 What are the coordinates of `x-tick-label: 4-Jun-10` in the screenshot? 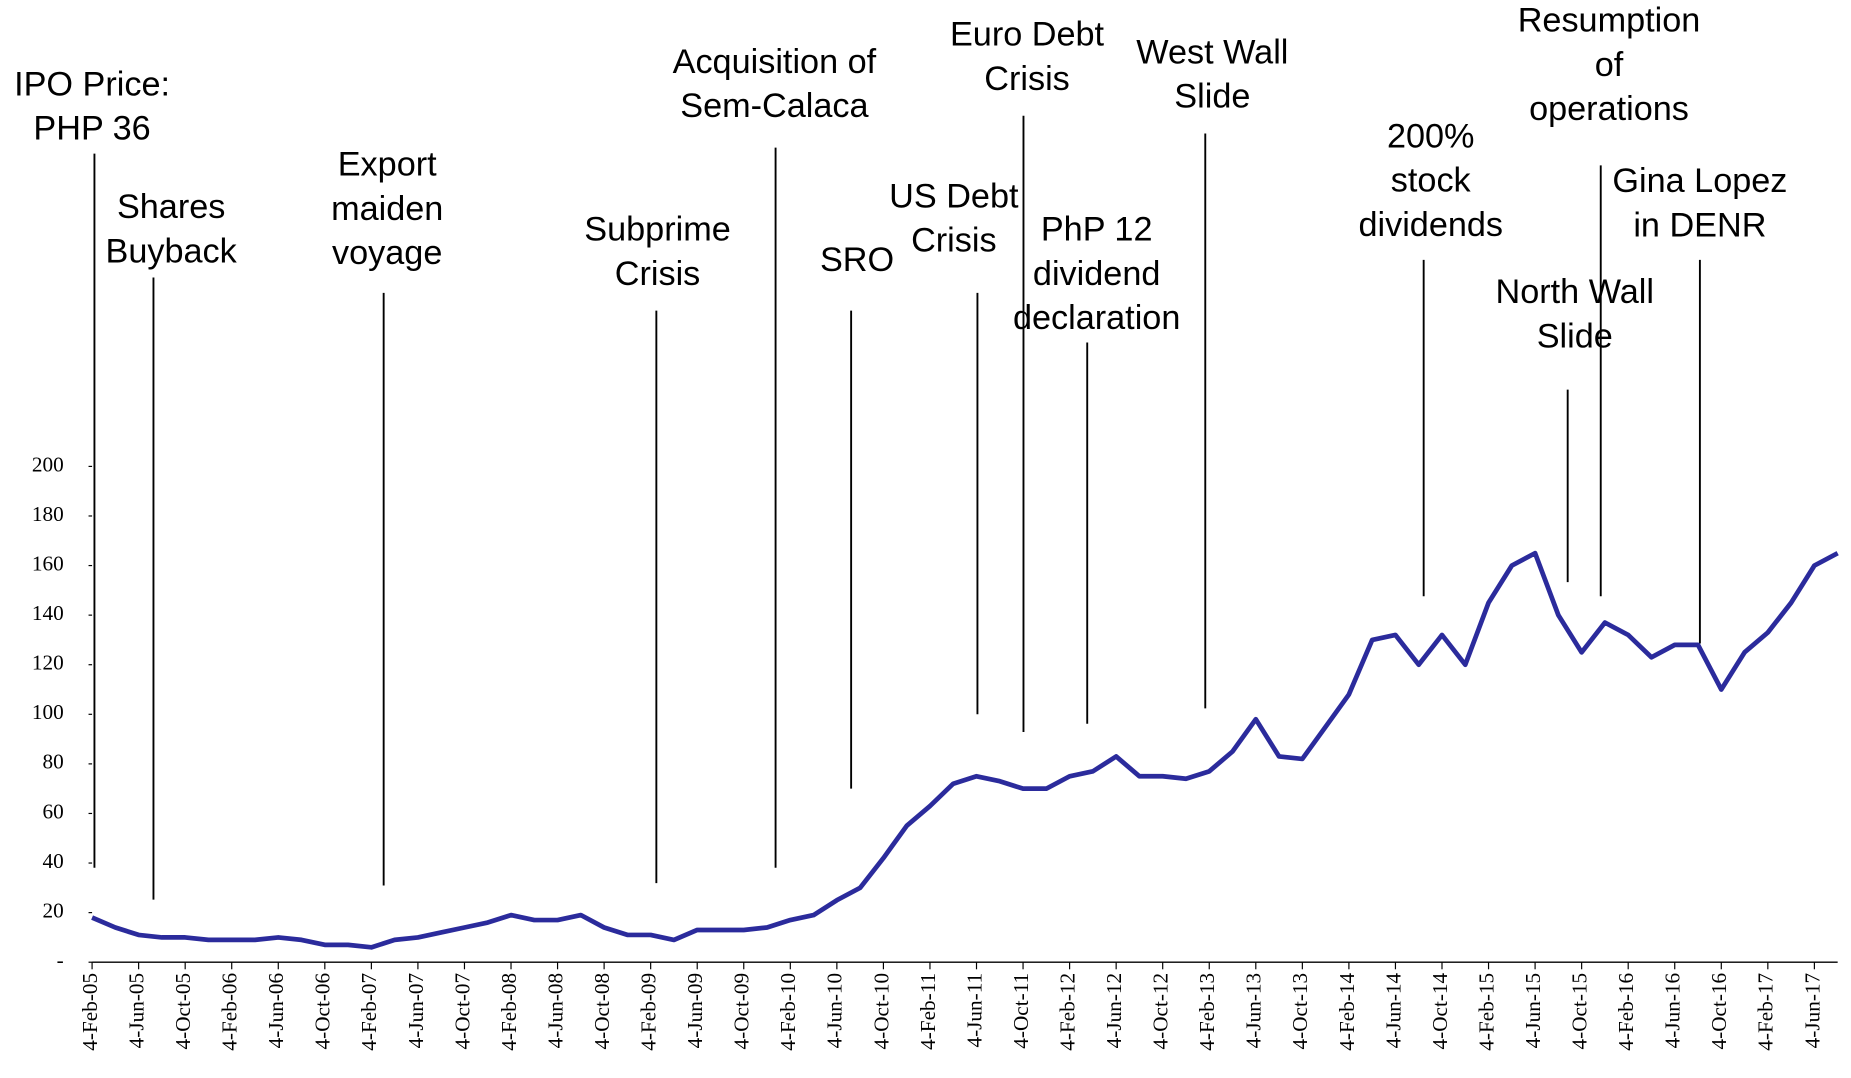 It's located at (835, 1011).